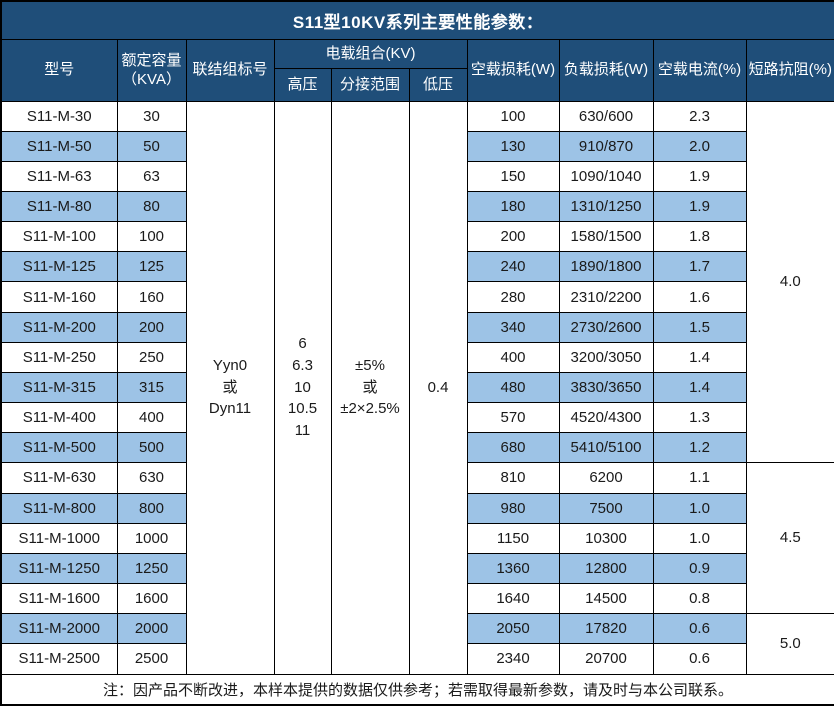 This screenshot has width=834, height=706. What do you see at coordinates (151, 538) in the screenshot?
I see `capacity-cell: 1000` at bounding box center [151, 538].